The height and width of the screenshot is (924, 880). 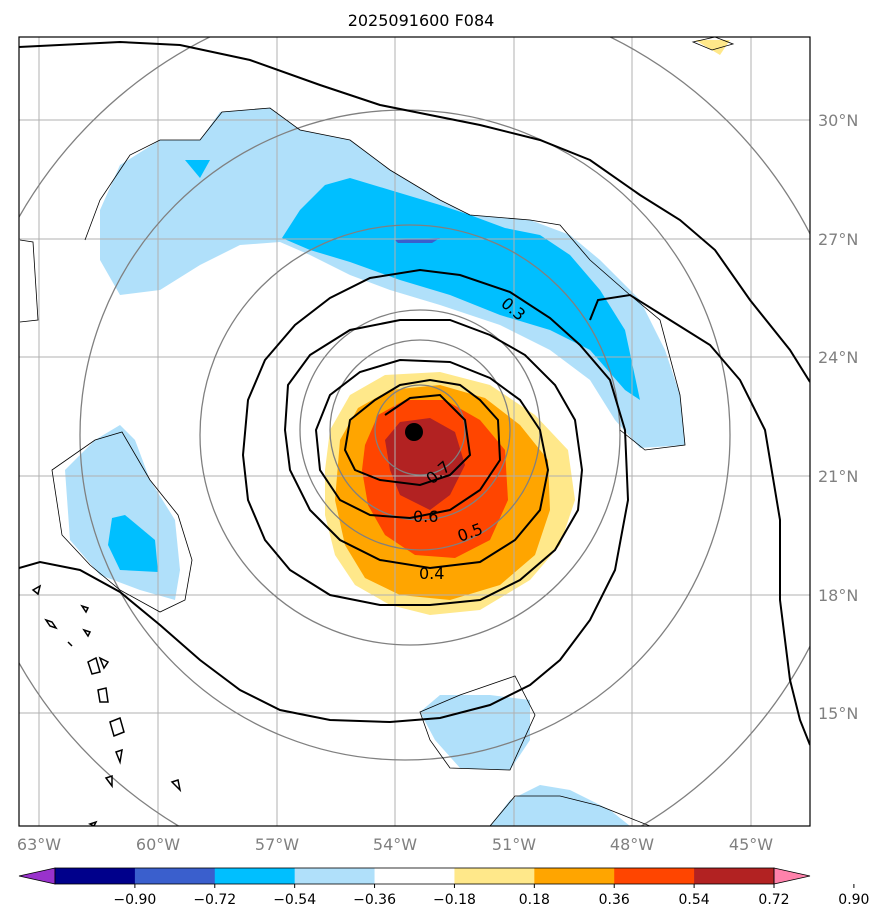 What do you see at coordinates (277, 844) in the screenshot?
I see `lon-label: 57°W` at bounding box center [277, 844].